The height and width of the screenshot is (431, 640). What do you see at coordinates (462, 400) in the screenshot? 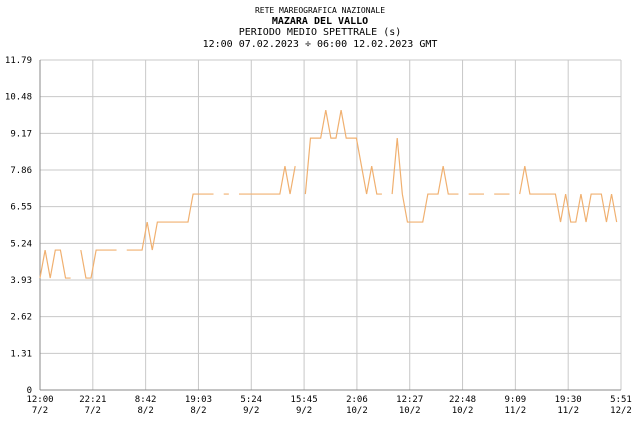
I see `x-tick-label: 22:48` at bounding box center [462, 400].